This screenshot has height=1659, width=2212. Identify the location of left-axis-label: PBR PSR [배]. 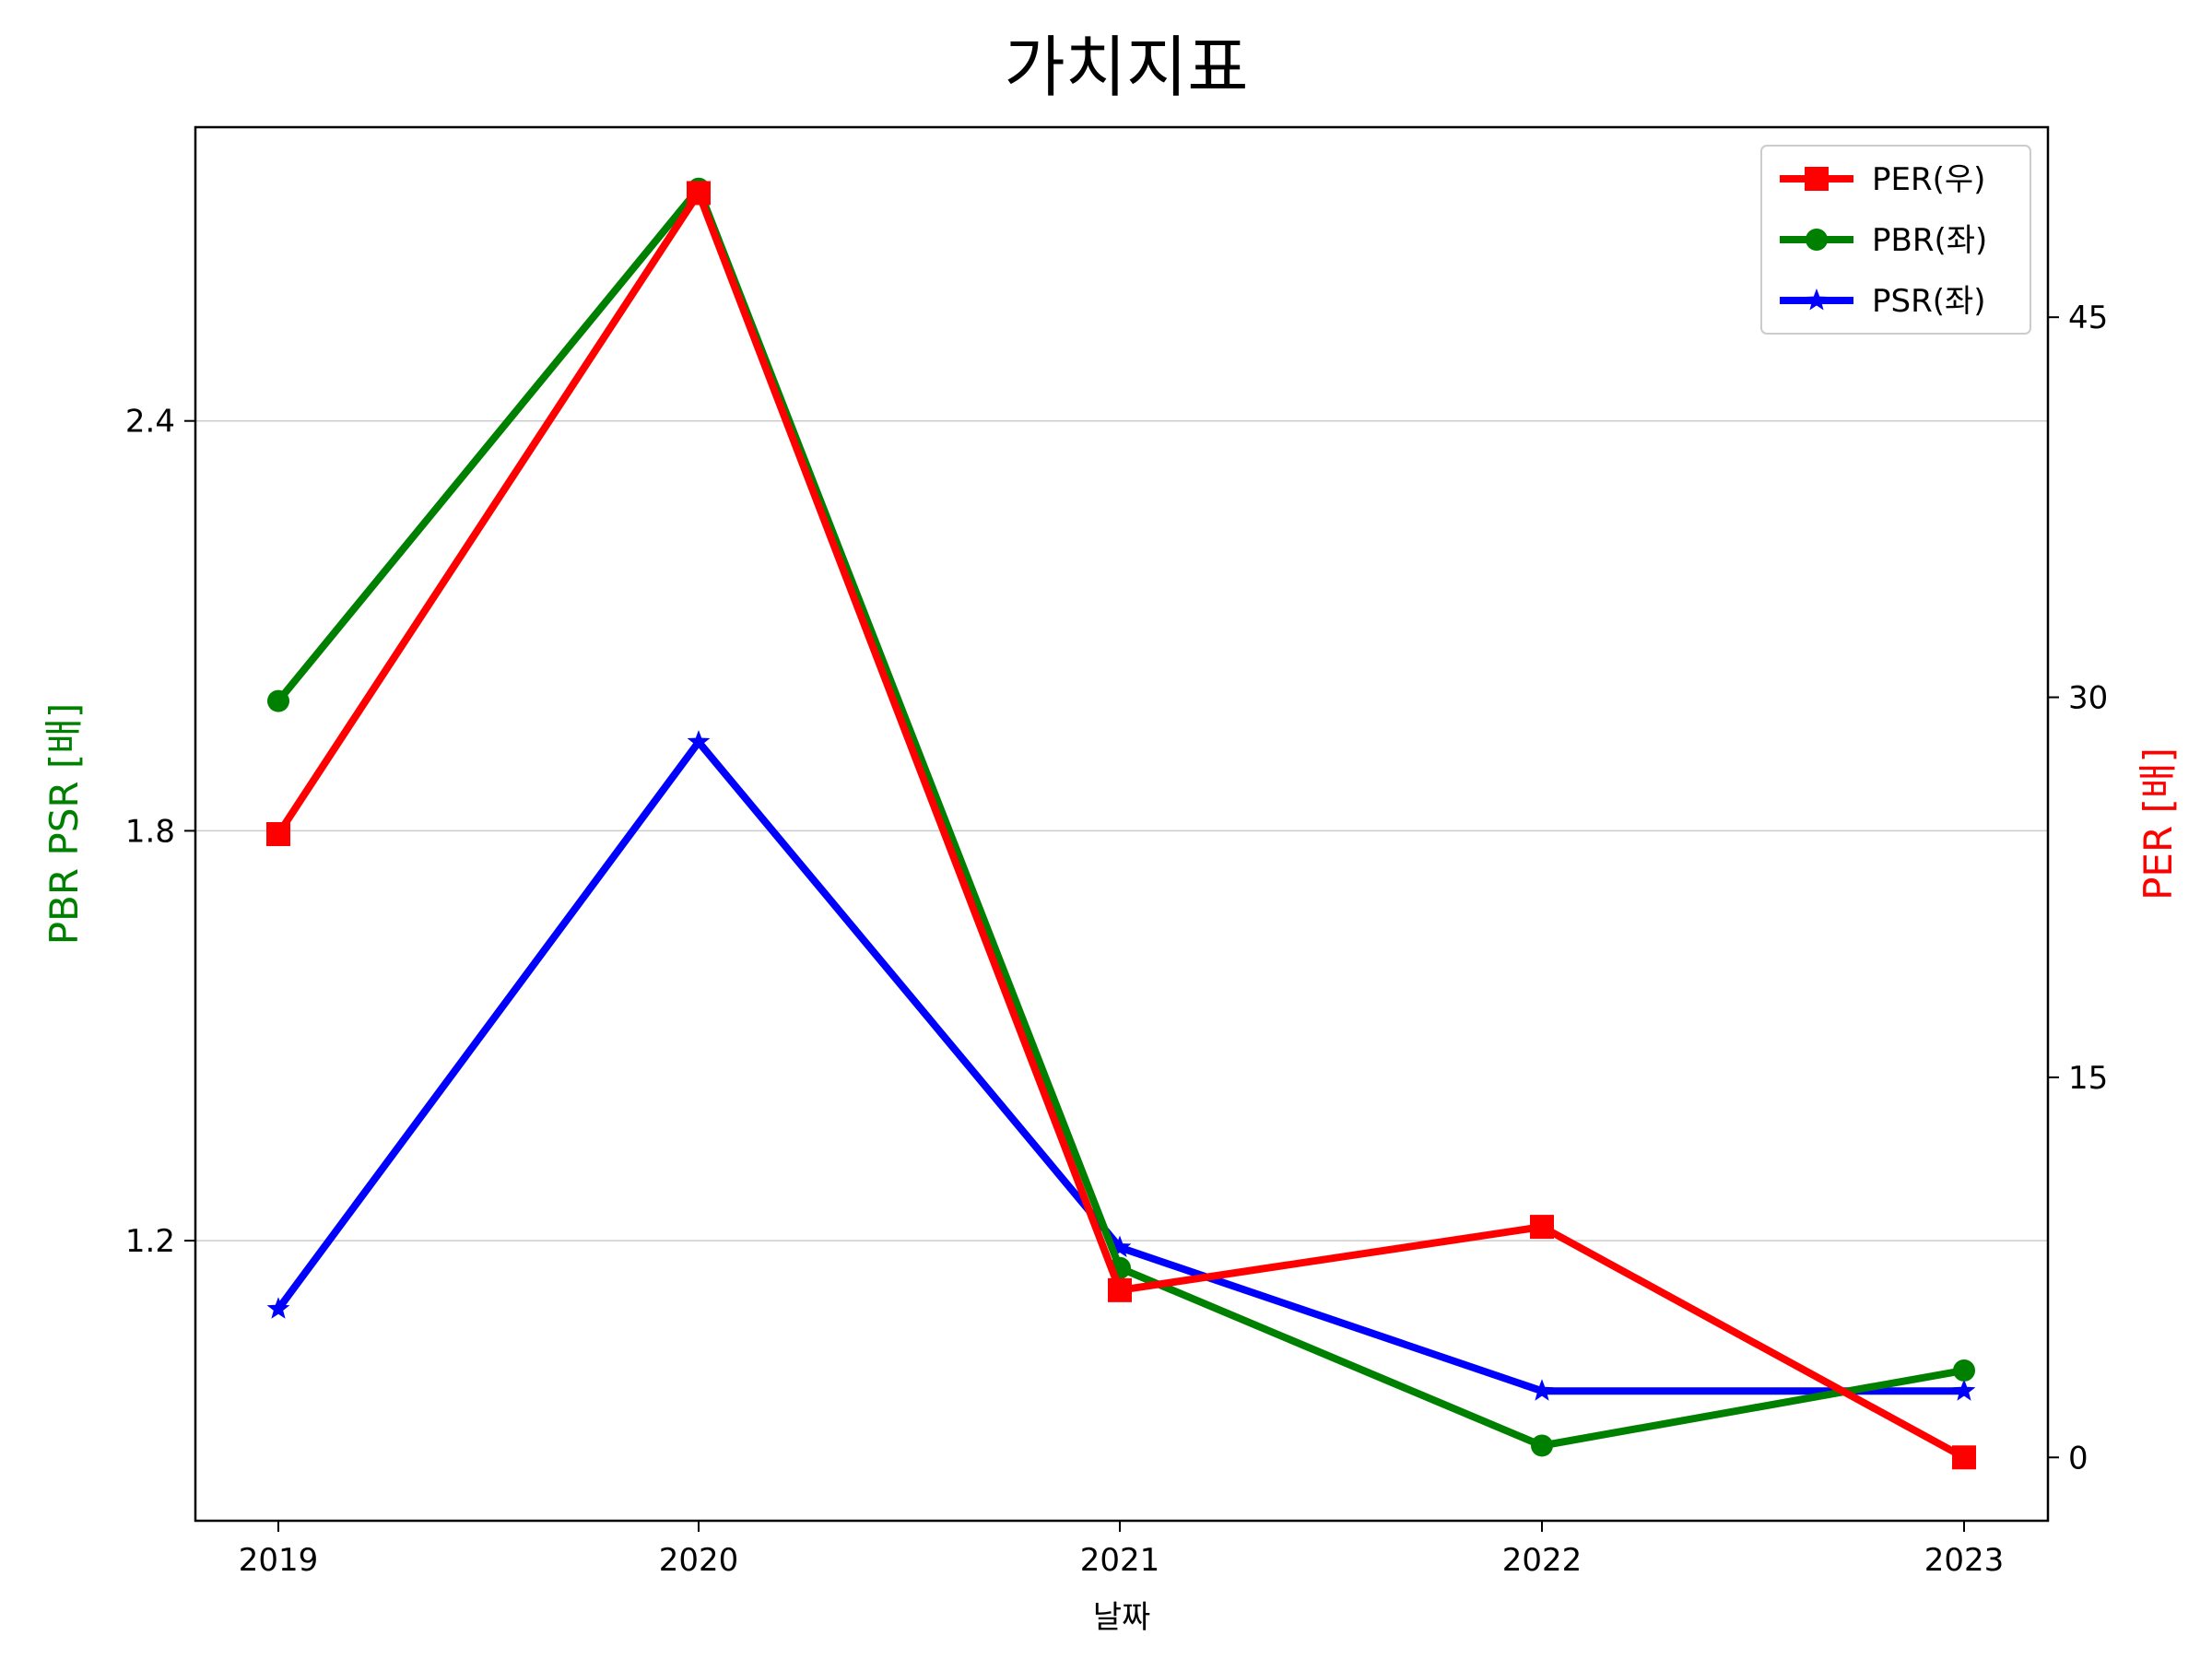
(64, 824).